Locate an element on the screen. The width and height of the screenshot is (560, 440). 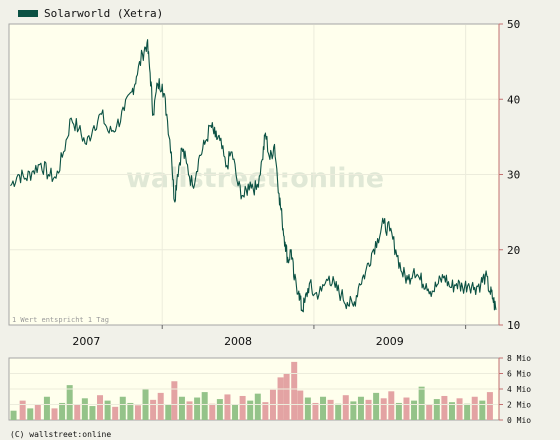
volume-tick-label: 0 Mio is located at coordinates (519, 420).